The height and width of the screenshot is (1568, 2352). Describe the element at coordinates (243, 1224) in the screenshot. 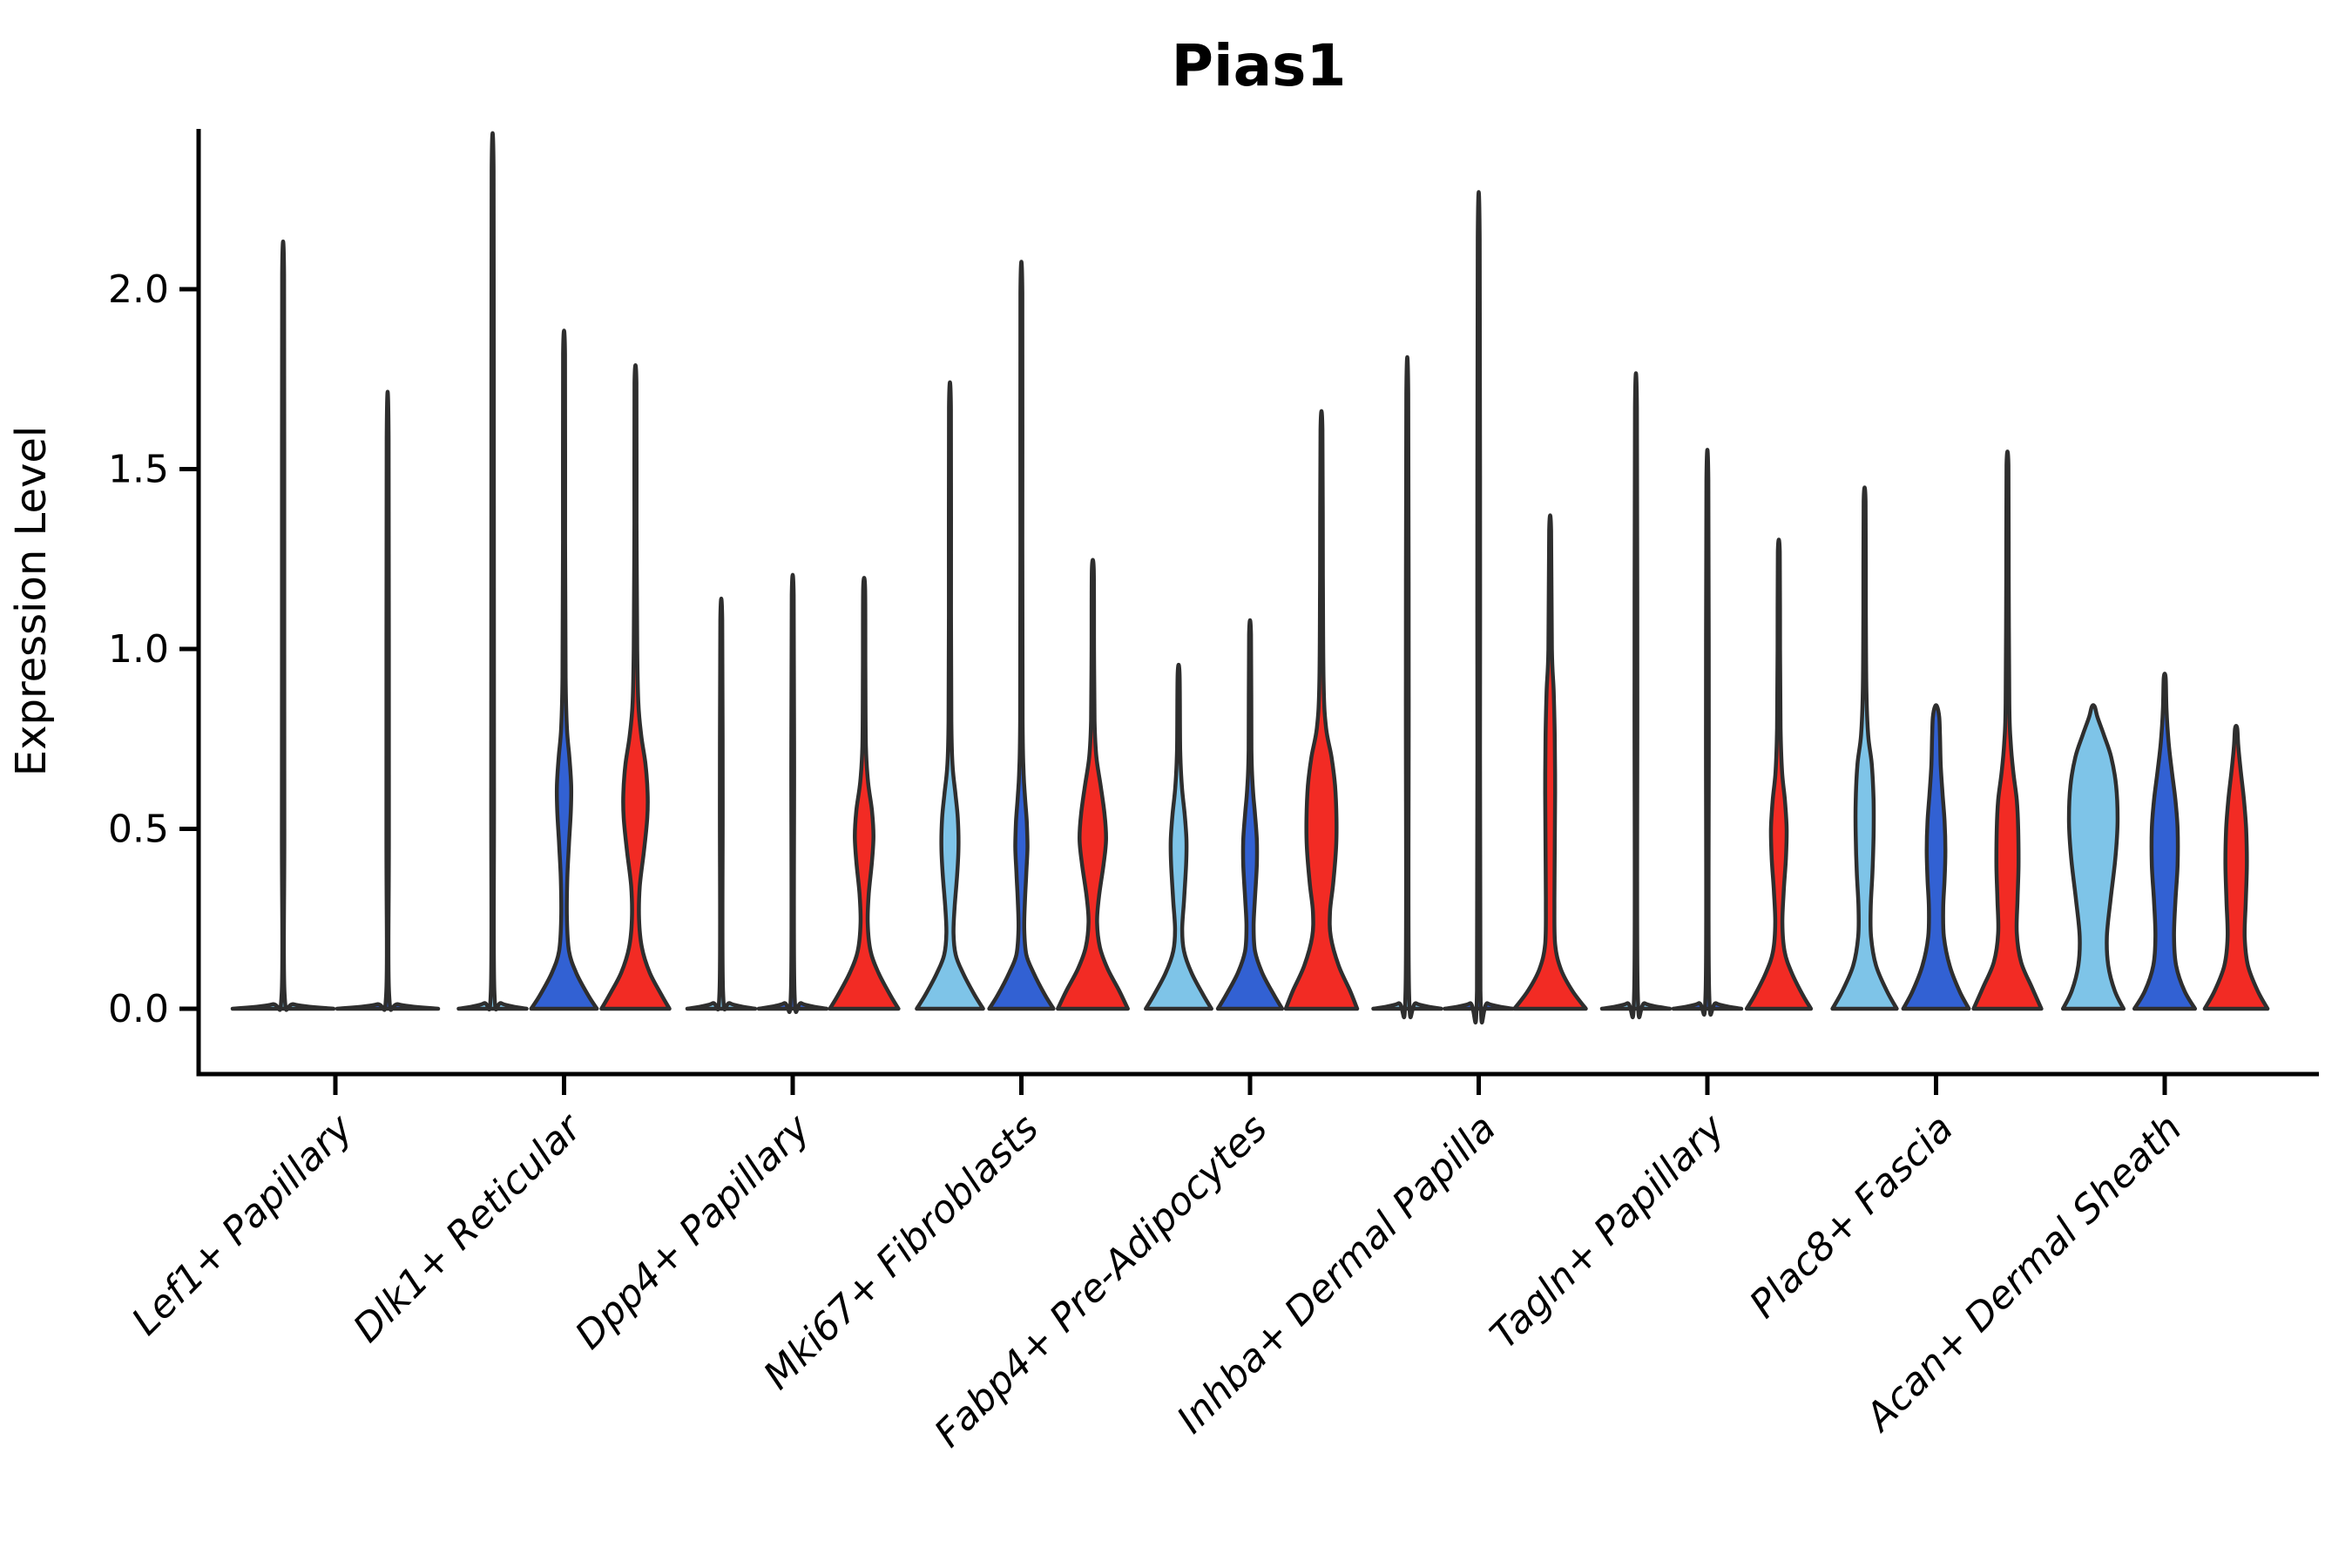

I see `x-tick-label: Lef1+ Papillary` at that location.